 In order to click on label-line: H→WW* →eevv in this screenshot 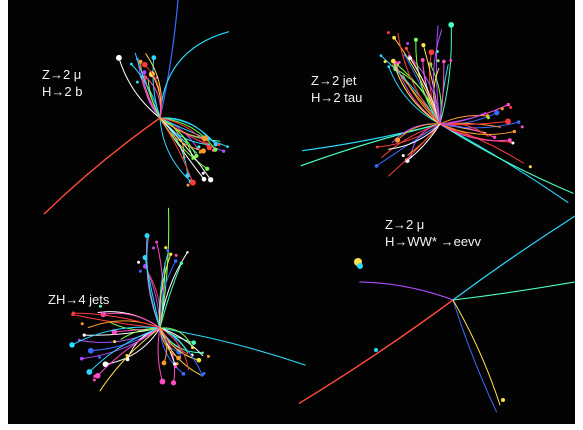, I will do `click(433, 241)`.